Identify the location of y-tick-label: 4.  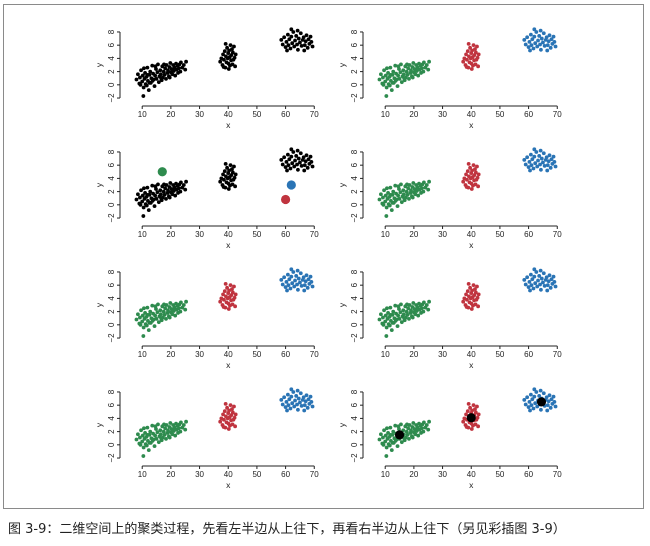
(354, 58).